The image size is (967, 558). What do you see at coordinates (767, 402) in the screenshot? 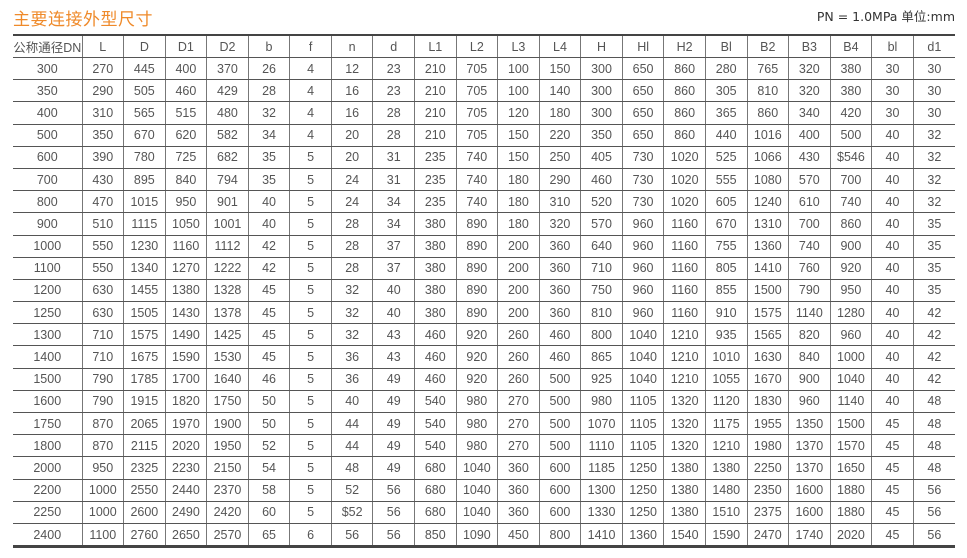
I see `table-cell: 1830` at bounding box center [767, 402].